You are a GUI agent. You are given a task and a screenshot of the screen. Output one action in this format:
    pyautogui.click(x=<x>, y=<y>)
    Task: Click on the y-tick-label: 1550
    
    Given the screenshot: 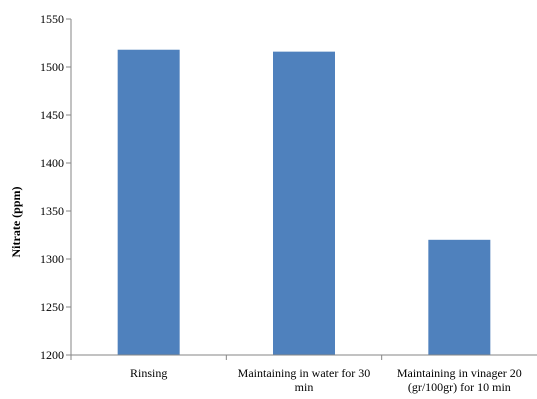 What is the action you would take?
    pyautogui.click(x=52, y=19)
    